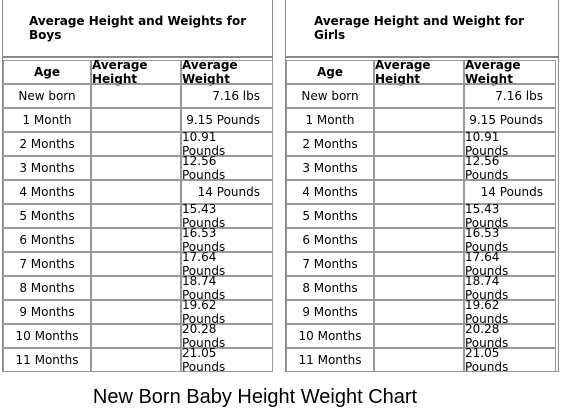 The height and width of the screenshot is (413, 562). Describe the element at coordinates (422, 29) in the screenshot. I see `table-title: Average Height and Weight for Girls` at that location.